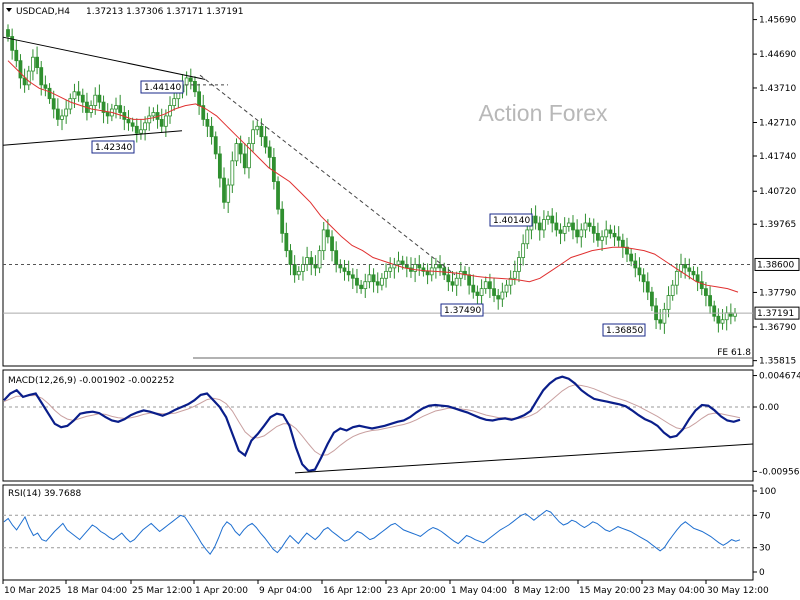  I want to click on time-tick-label: 23 Apr 20:00, so click(416, 591).